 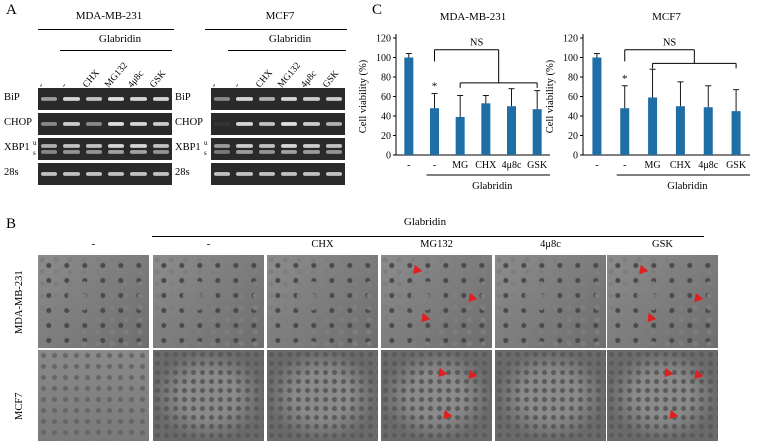 I want to click on y-tick-label: 40, so click(x=386, y=117).